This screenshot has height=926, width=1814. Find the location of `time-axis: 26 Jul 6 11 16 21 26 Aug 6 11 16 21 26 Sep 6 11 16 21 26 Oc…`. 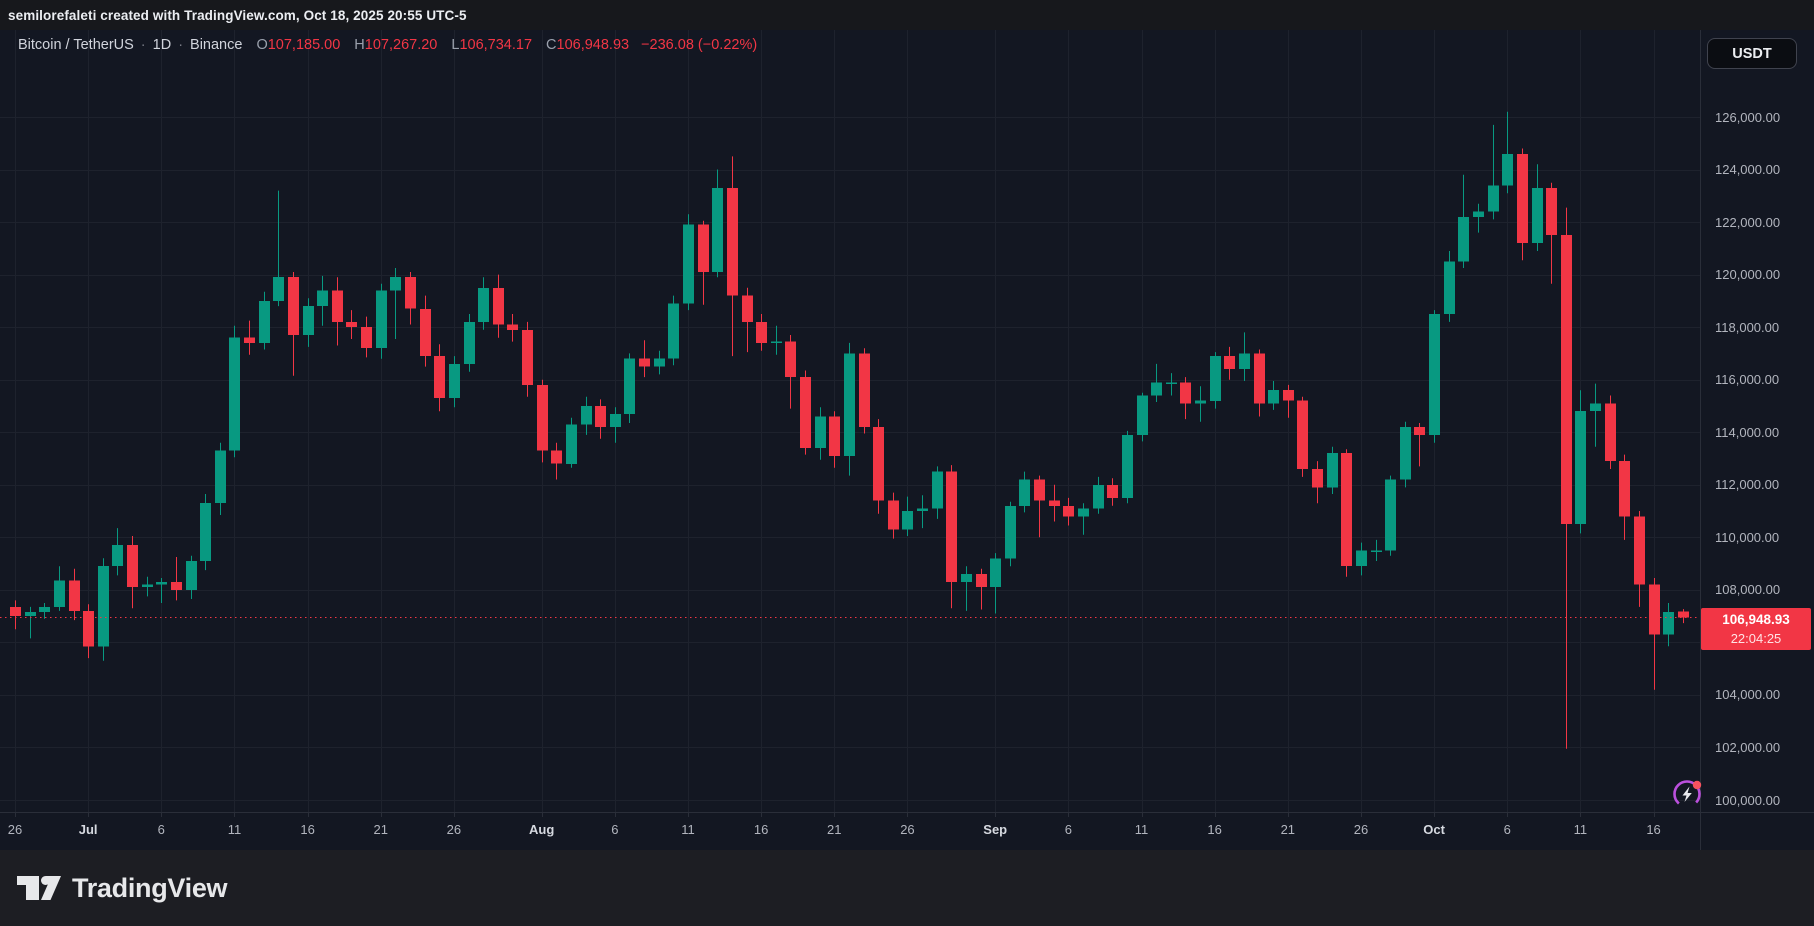

time-axis: 26 Jul 6 11 16 21 26 Aug 6 11 16 21 26 Sep 6 11 16 21 26 Oc… is located at coordinates (907, 831).